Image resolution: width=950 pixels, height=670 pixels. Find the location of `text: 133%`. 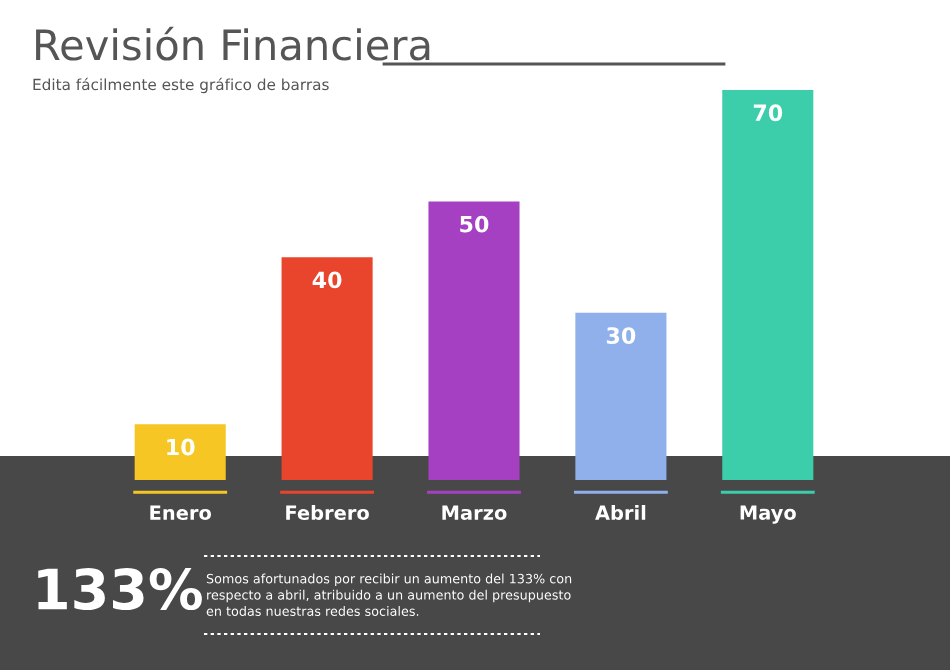

text: 133% is located at coordinates (120, 589).